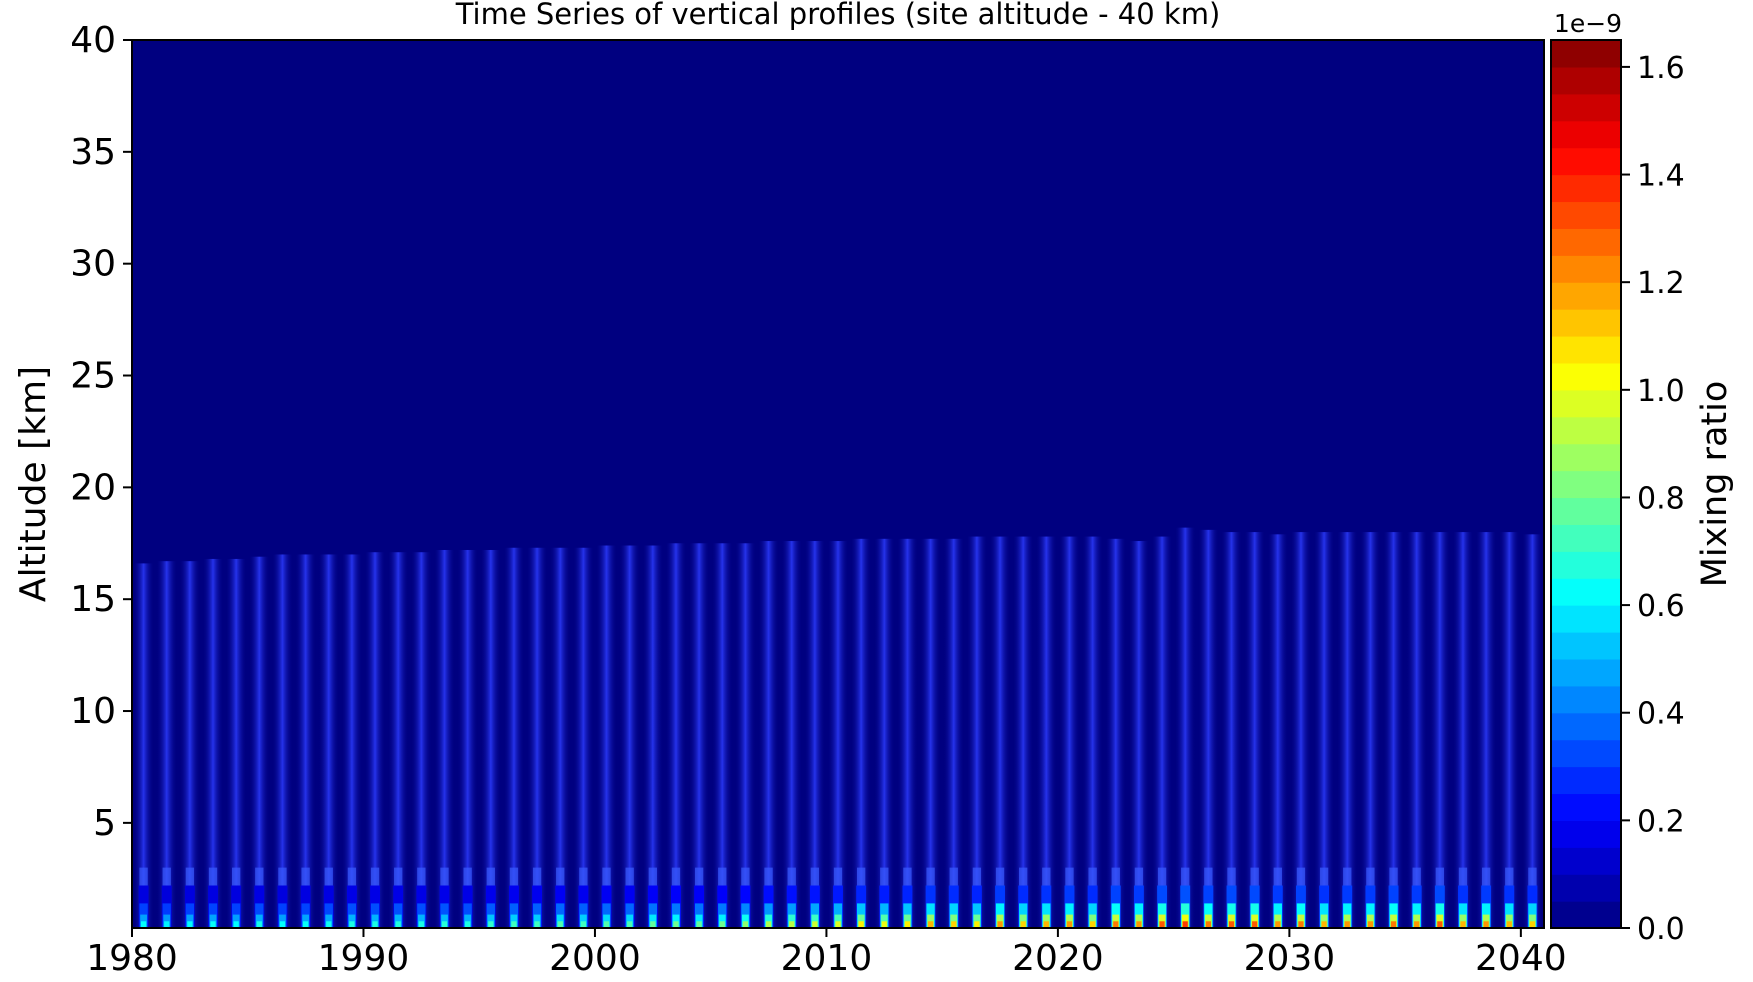  I want to click on colorbar-bands, so click(1586, 484).